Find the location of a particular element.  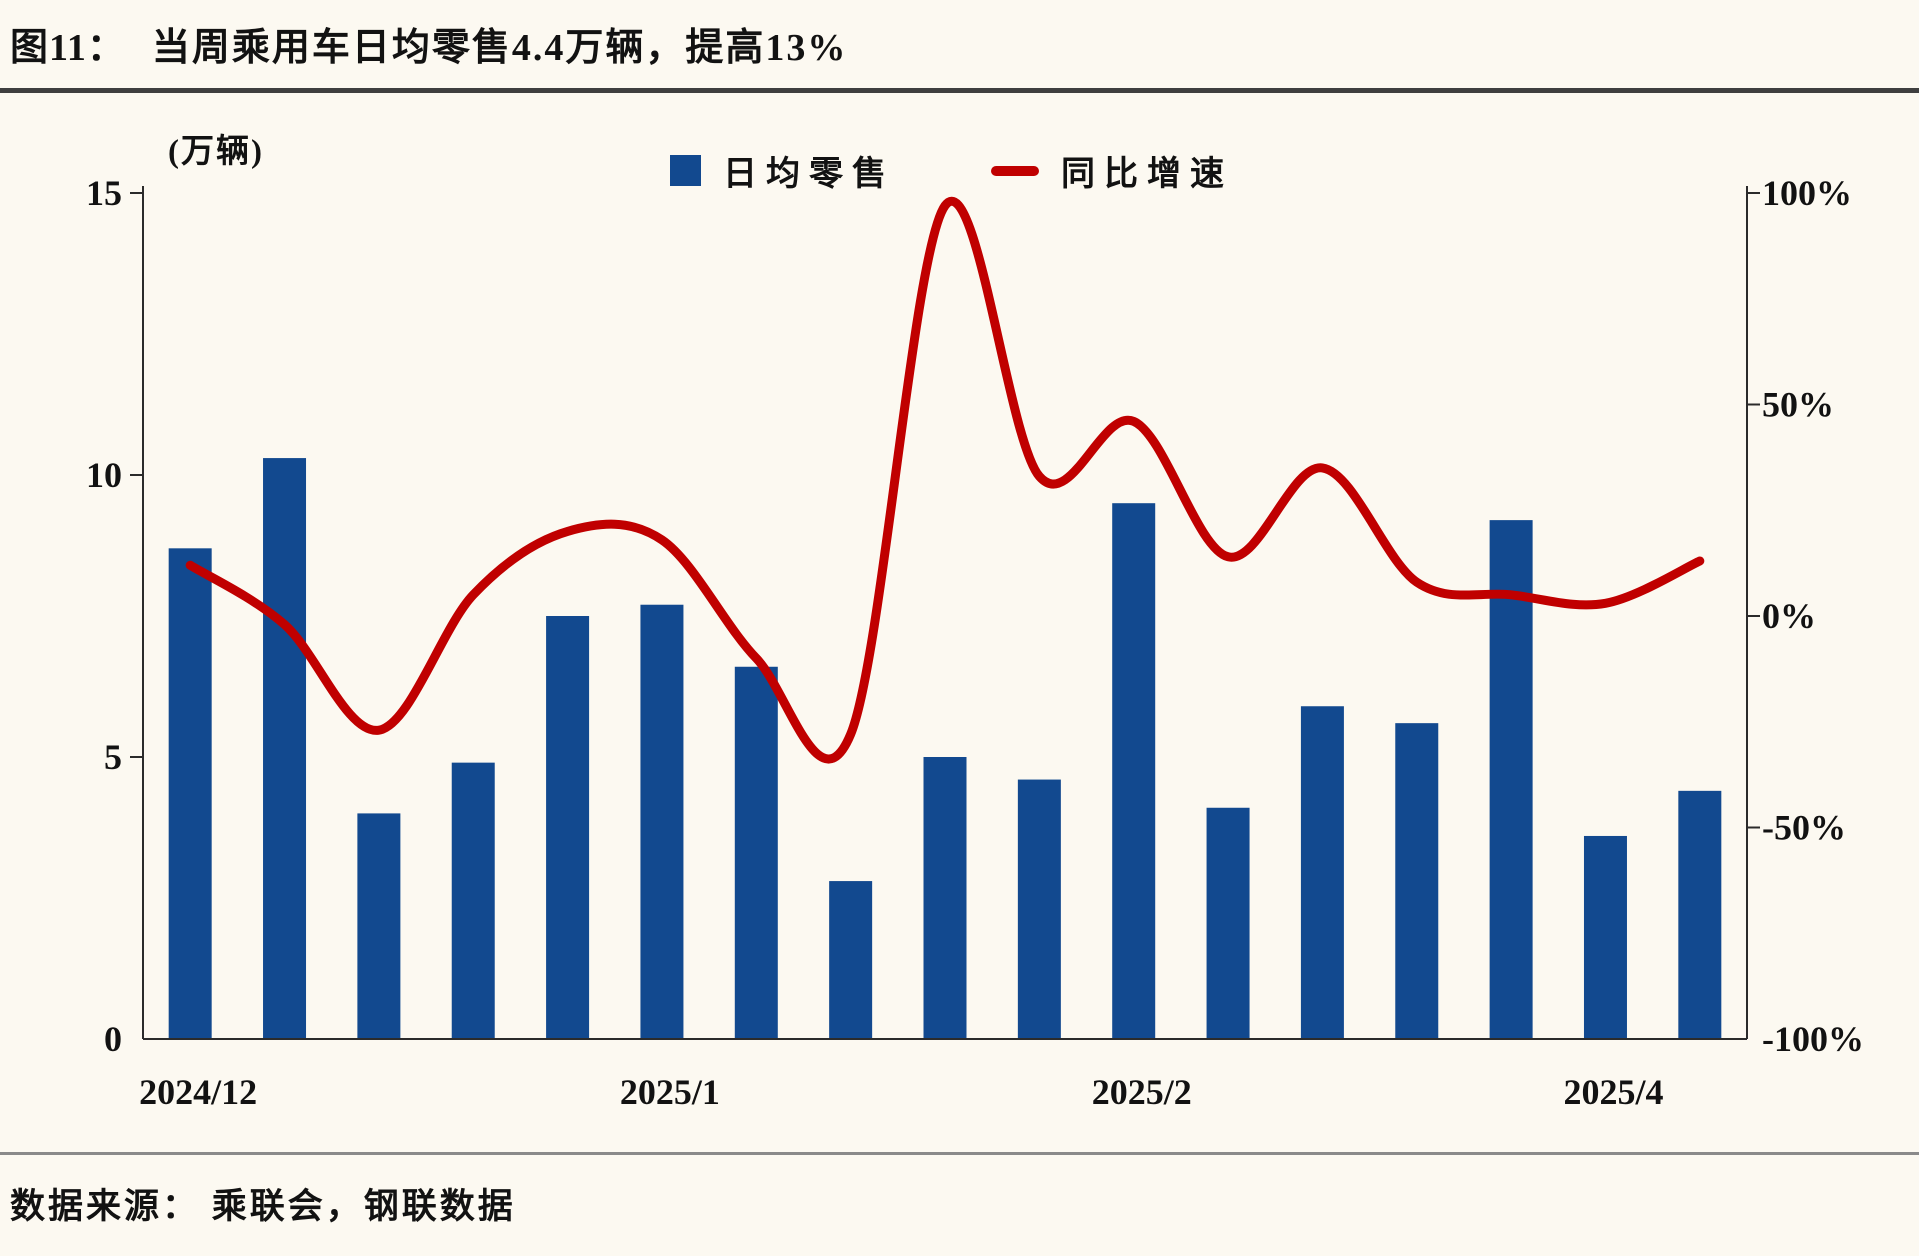

chart-legend: 日均零售 同比增速 is located at coordinates (999, 170).